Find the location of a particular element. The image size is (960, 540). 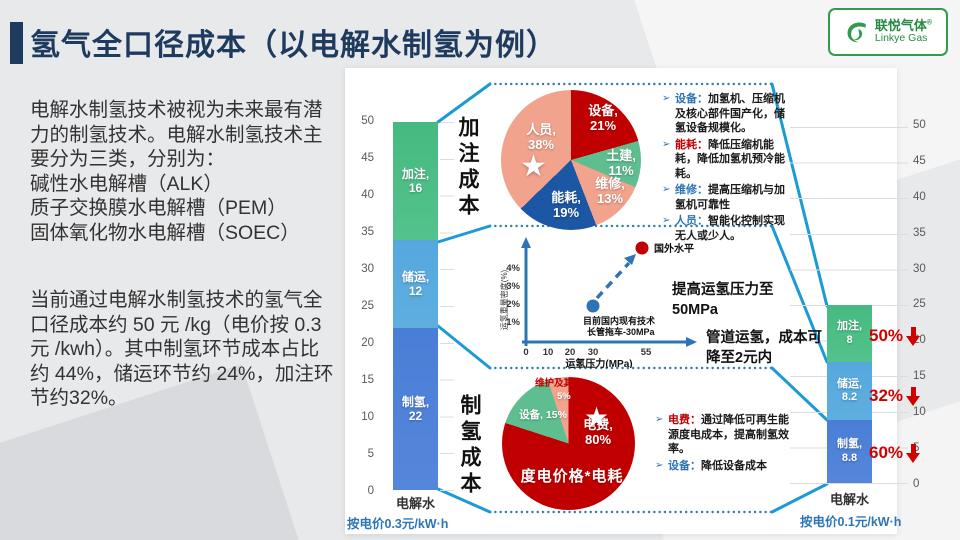

y-tick: 1% is located at coordinates (513, 322).